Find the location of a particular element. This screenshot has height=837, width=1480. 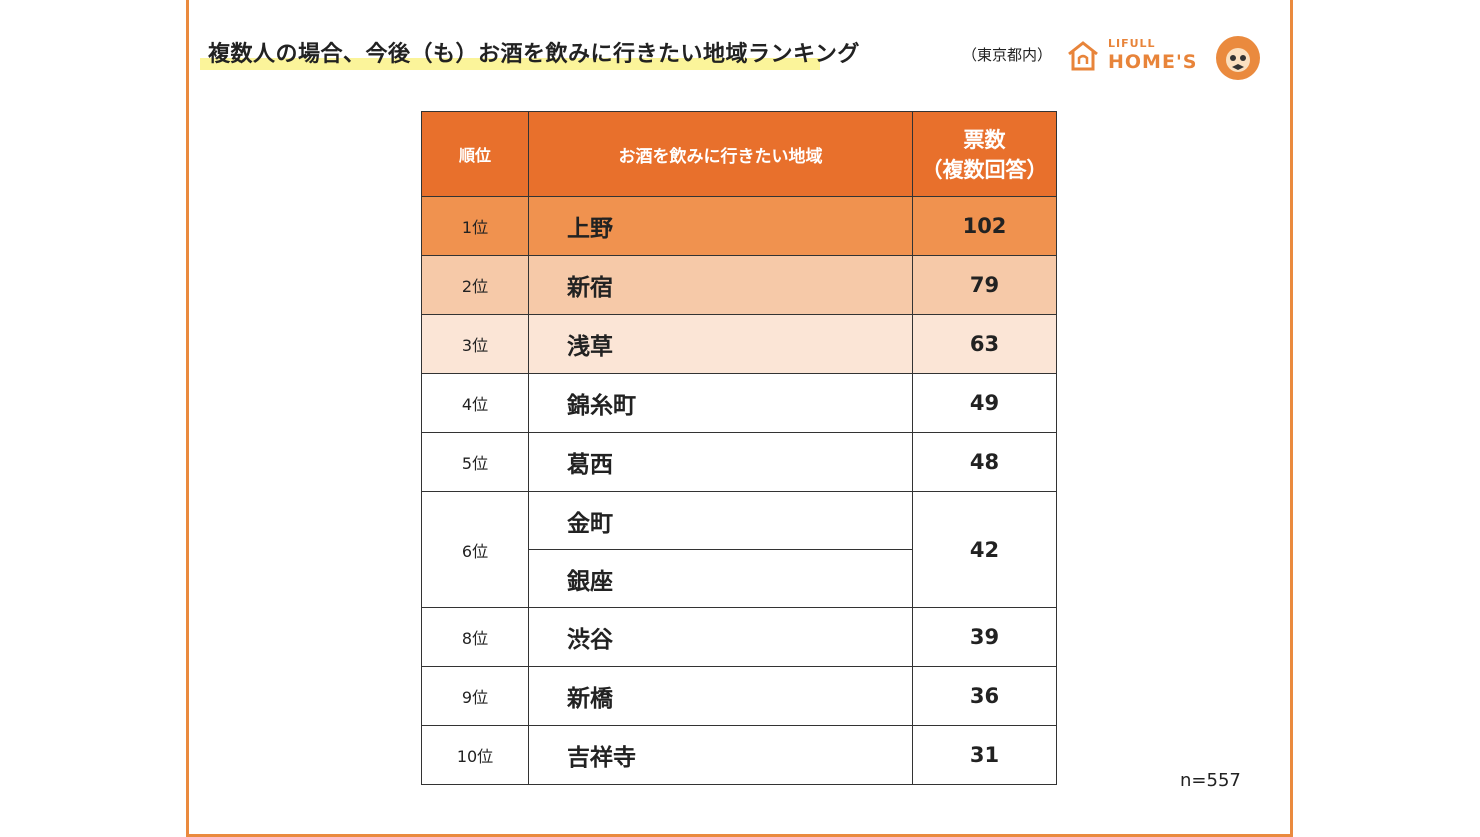

votes: 48 is located at coordinates (984, 462).